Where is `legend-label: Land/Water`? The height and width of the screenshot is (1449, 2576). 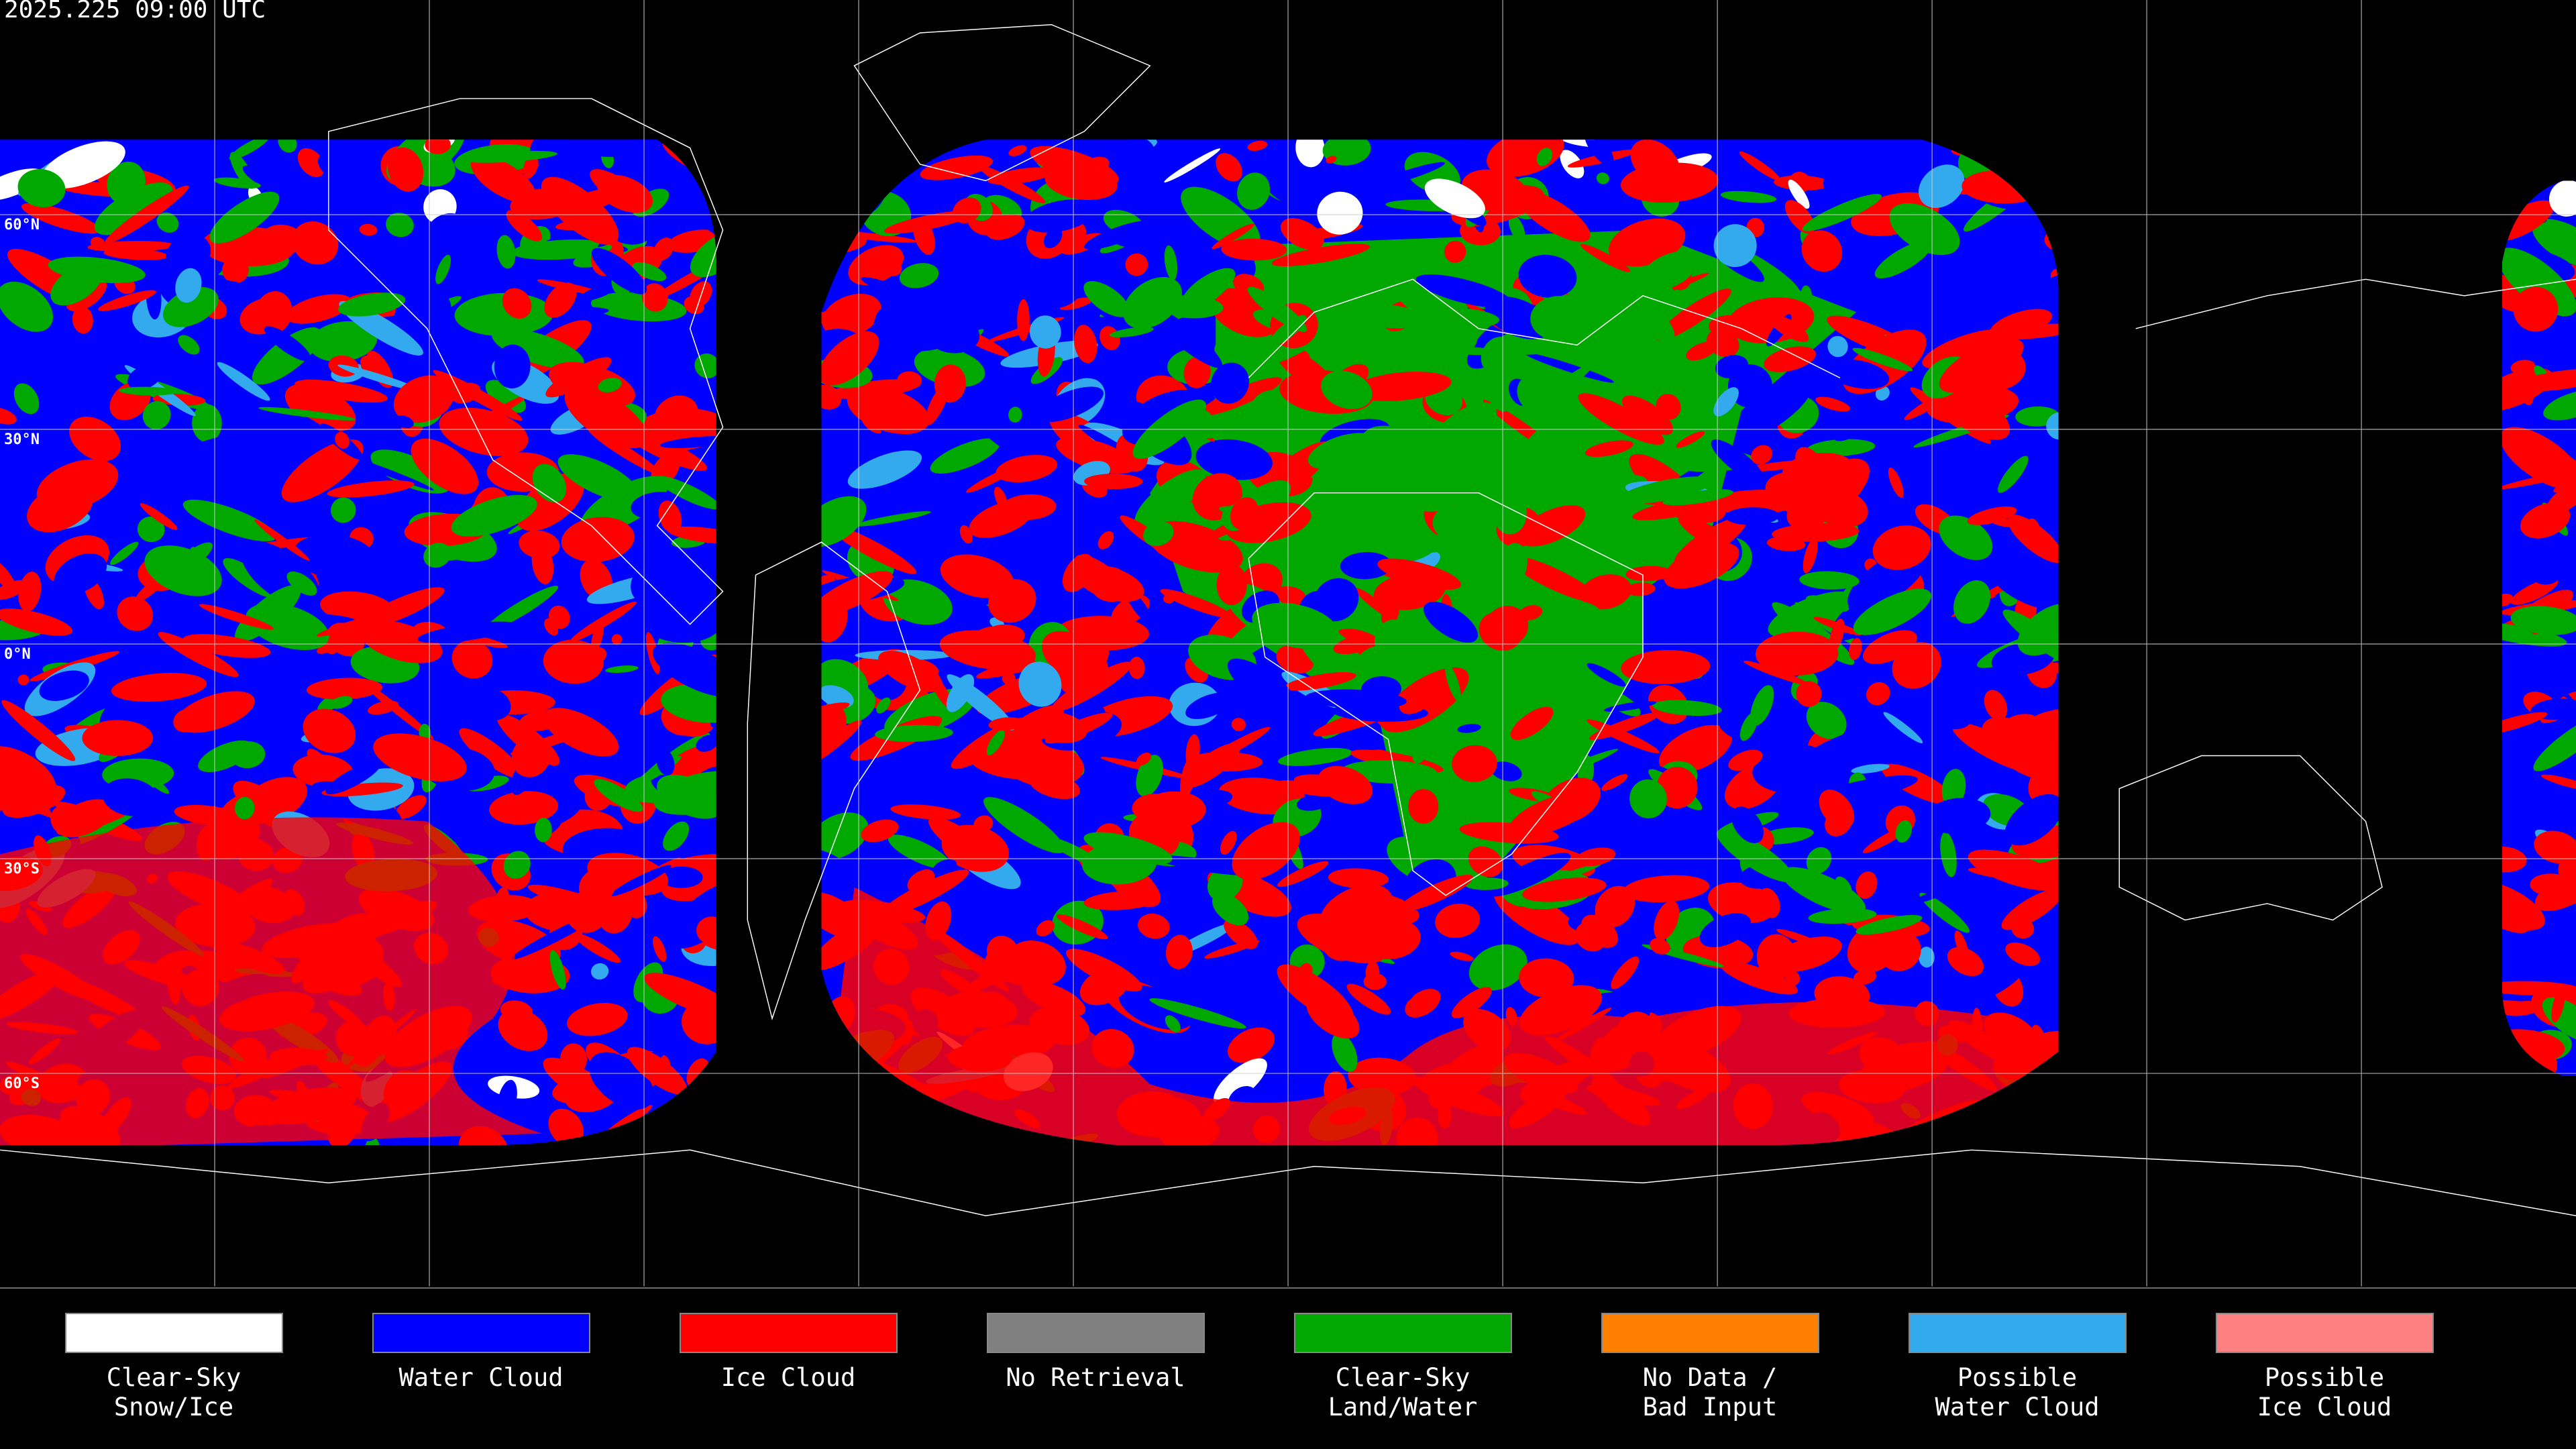 legend-label: Land/Water is located at coordinates (1403, 1407).